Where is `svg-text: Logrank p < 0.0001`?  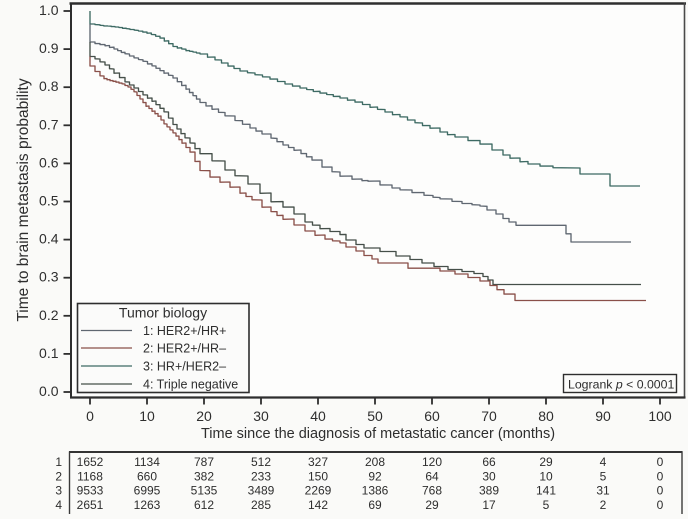
svg-text: Logrank p < 0.0001 is located at coordinates (621, 385).